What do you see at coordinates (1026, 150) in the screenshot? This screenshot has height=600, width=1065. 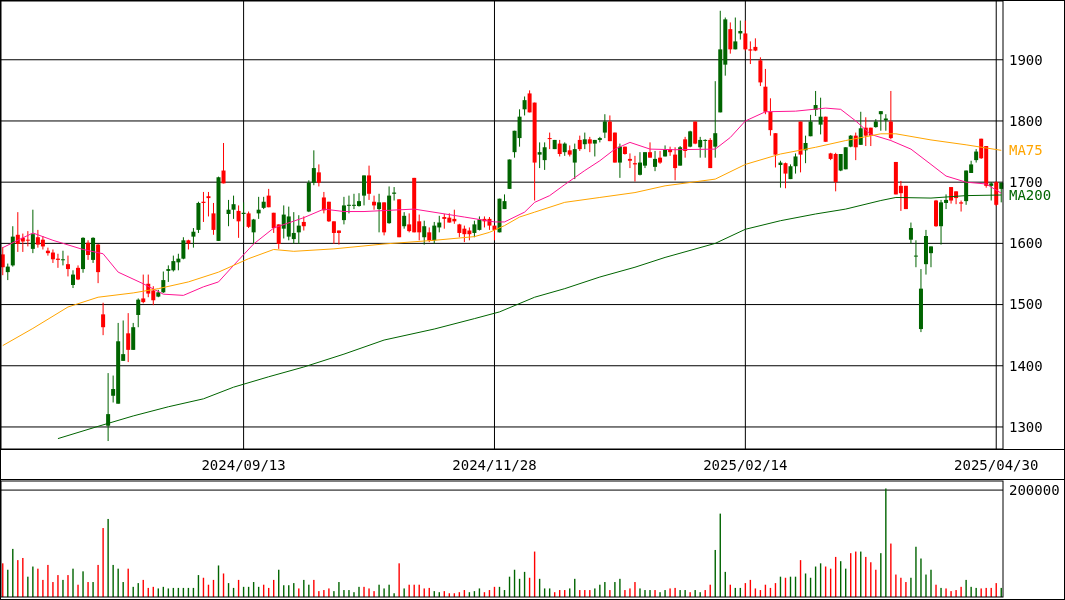 I see `series-label: MA75` at bounding box center [1026, 150].